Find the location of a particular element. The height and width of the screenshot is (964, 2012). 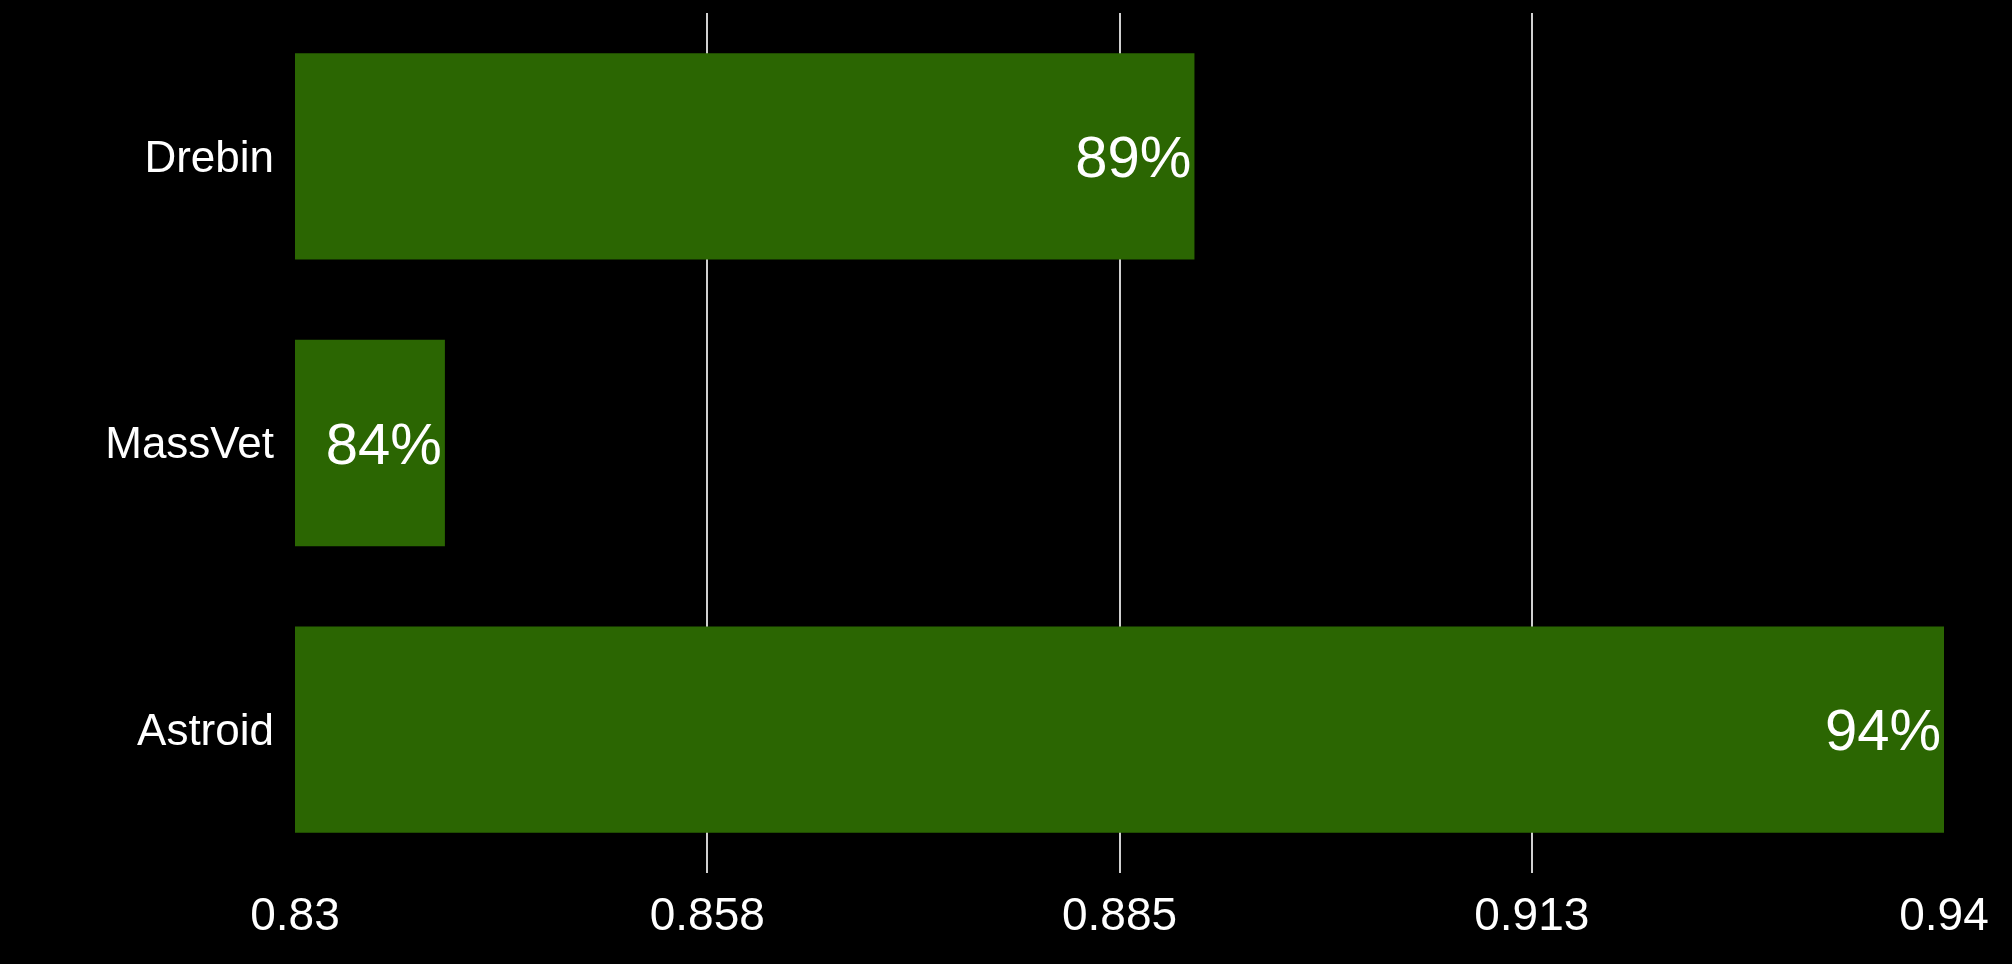

x-tick-label: 0.913 is located at coordinates (1532, 914).